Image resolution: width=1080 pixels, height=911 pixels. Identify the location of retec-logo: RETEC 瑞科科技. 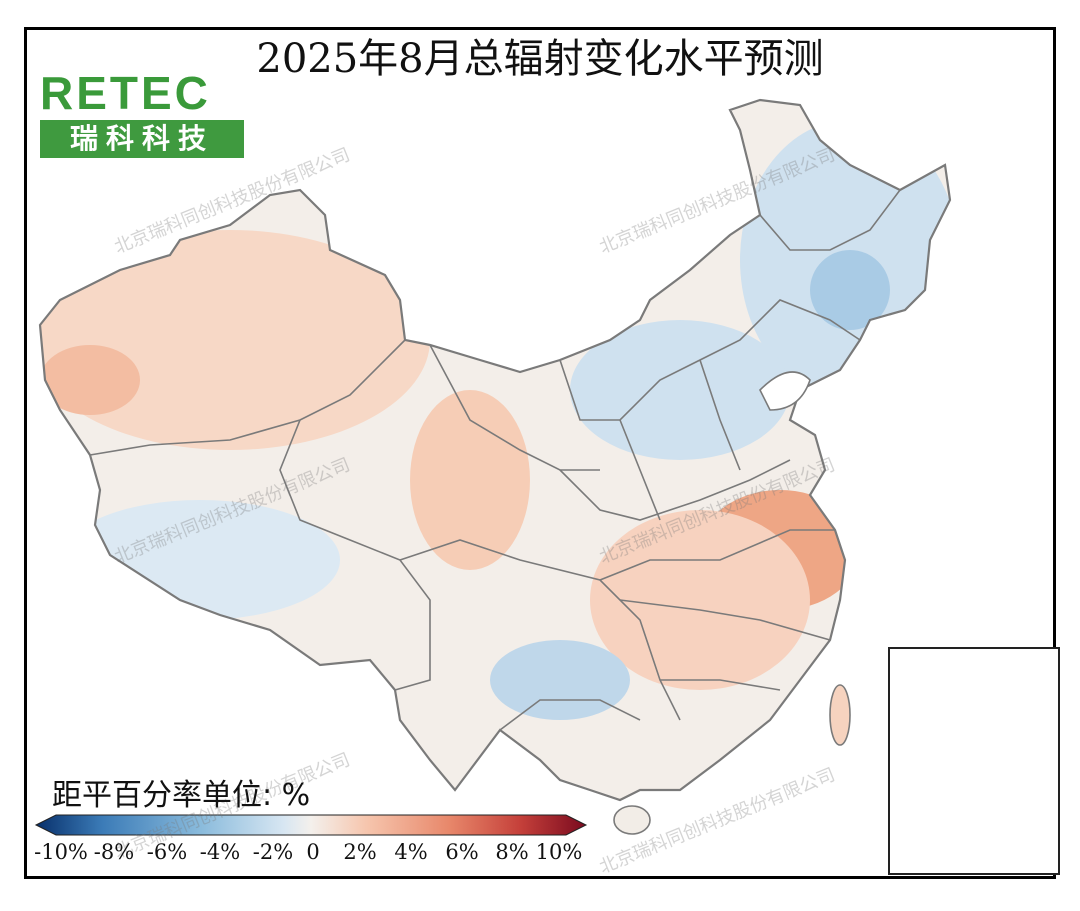
(142, 114).